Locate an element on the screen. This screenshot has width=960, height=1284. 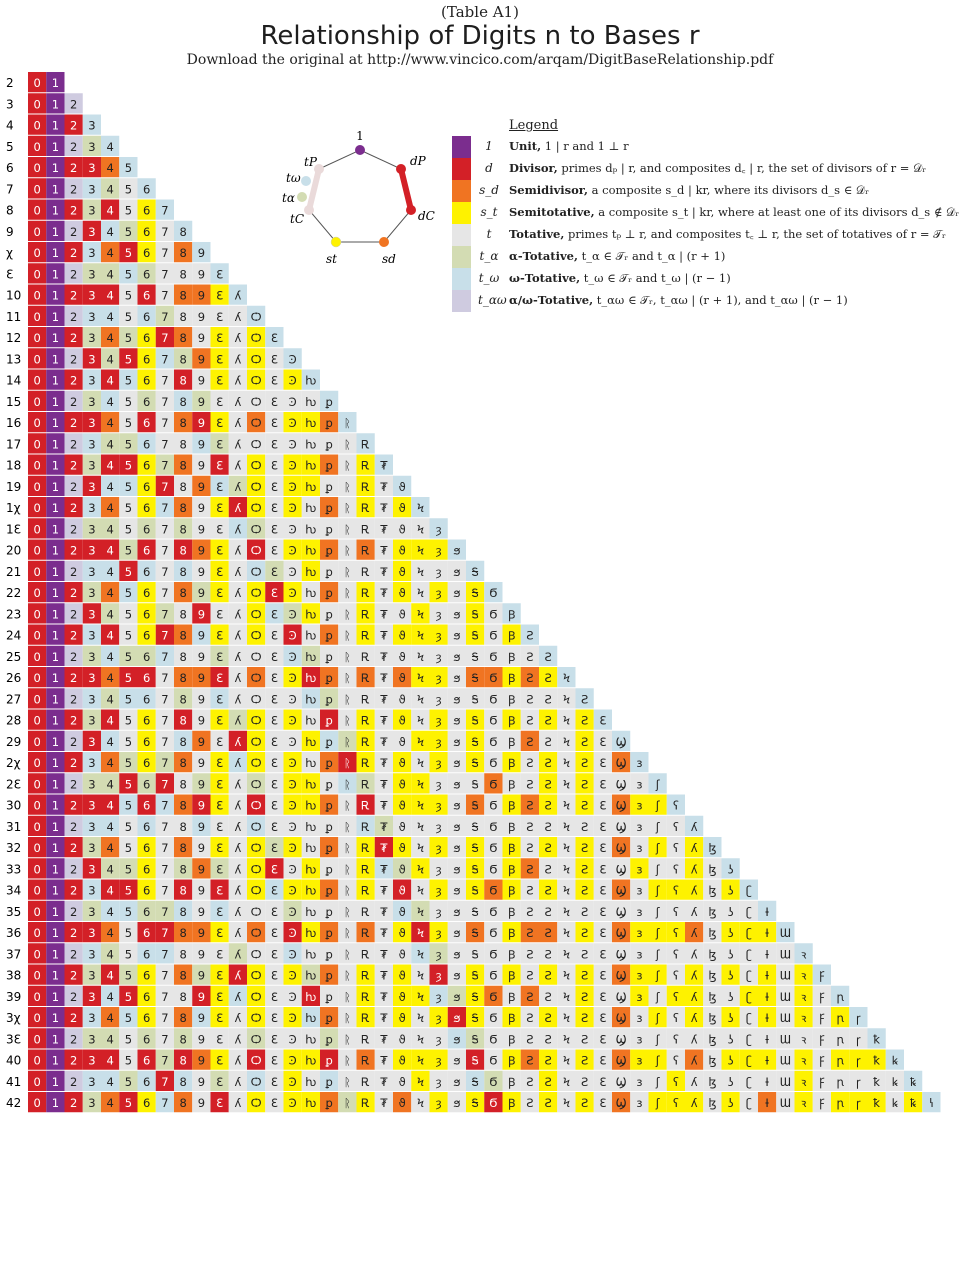
digit-glyph: ʗ is located at coordinates (749, 976).